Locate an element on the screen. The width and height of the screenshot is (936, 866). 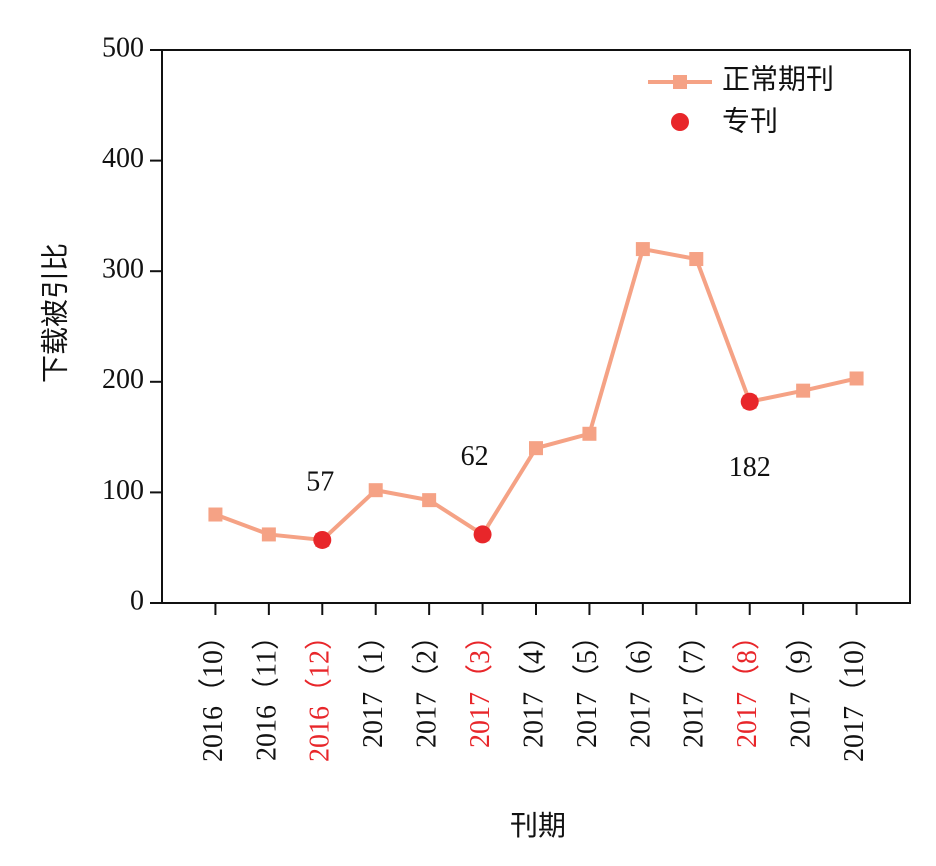
x-tick-label: 2017（7） is located at coordinates (694, 685).